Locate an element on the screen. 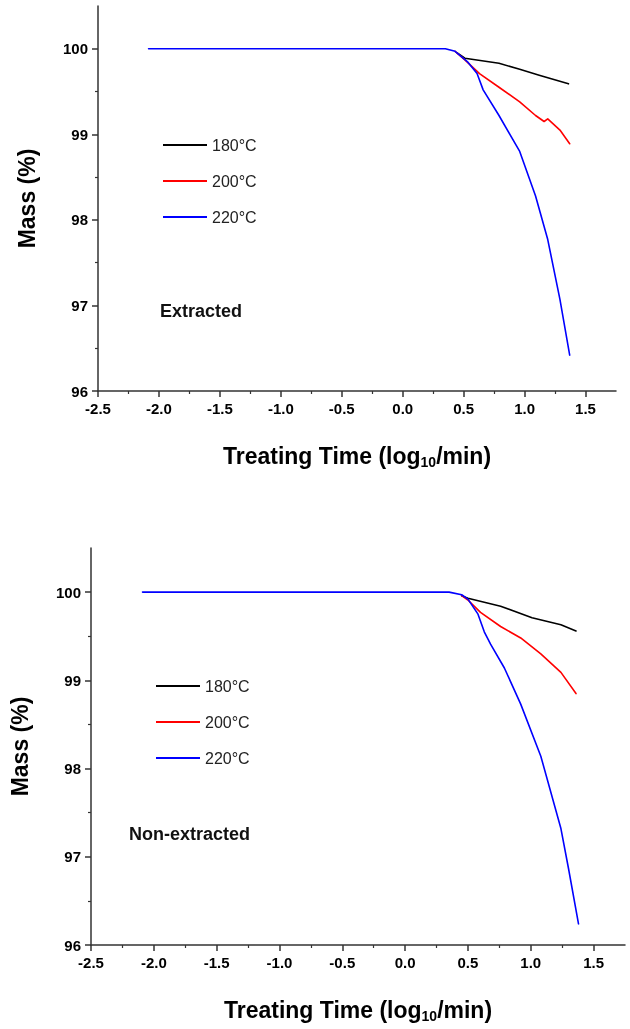  annotation: Non-extracted is located at coordinates (190, 834).